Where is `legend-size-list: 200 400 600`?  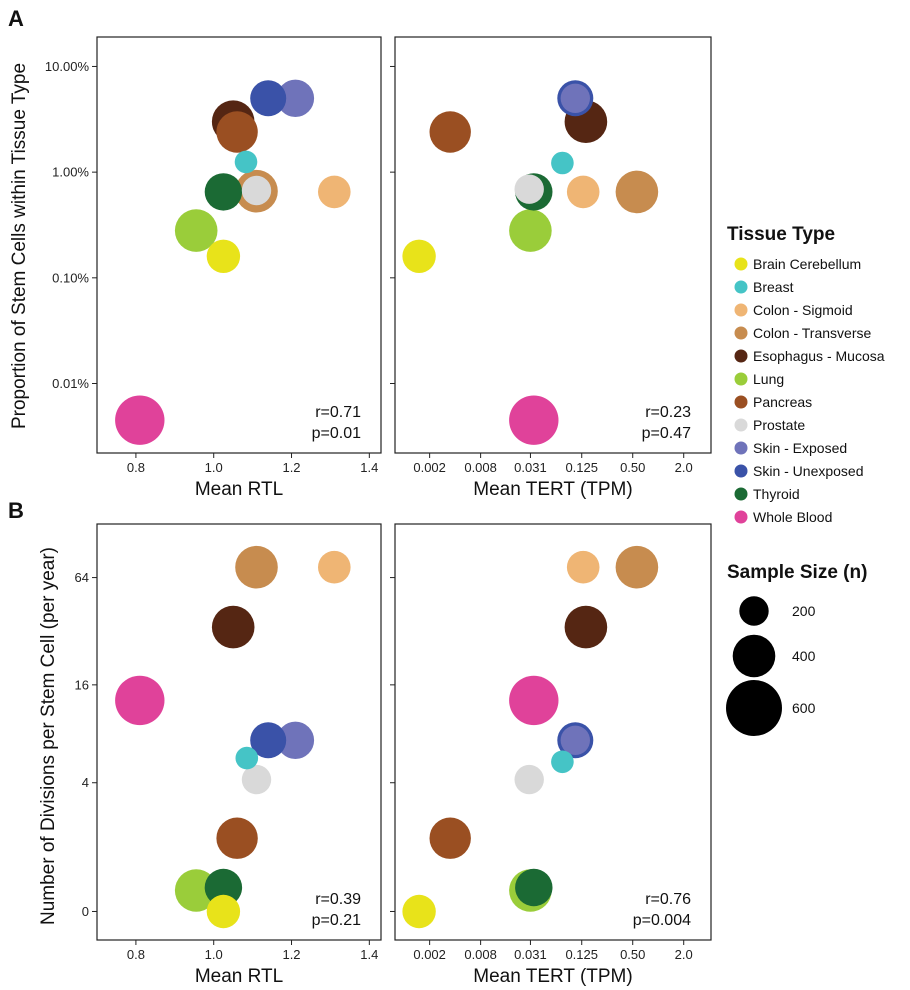 legend-size-list: 200 400 600 is located at coordinates (771, 666).